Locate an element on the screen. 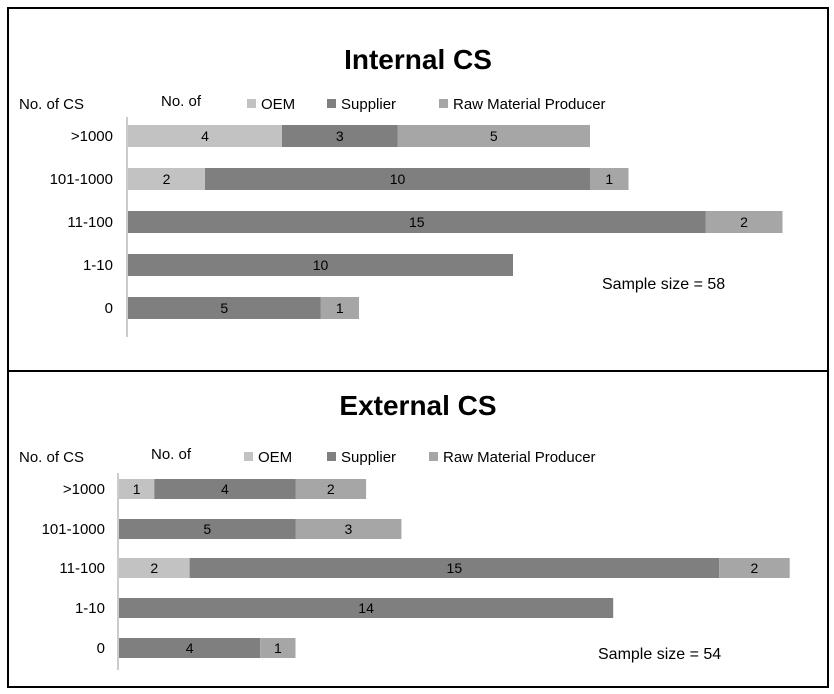 The height and width of the screenshot is (694, 834). bar-data-label: 14 is located at coordinates (366, 608).